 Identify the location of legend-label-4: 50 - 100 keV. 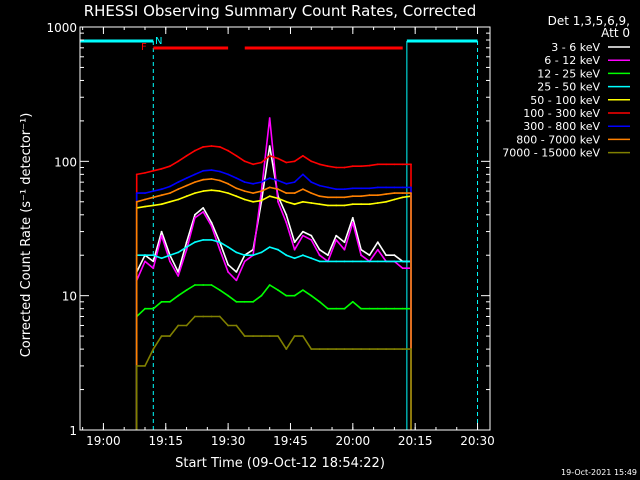
(565, 100).